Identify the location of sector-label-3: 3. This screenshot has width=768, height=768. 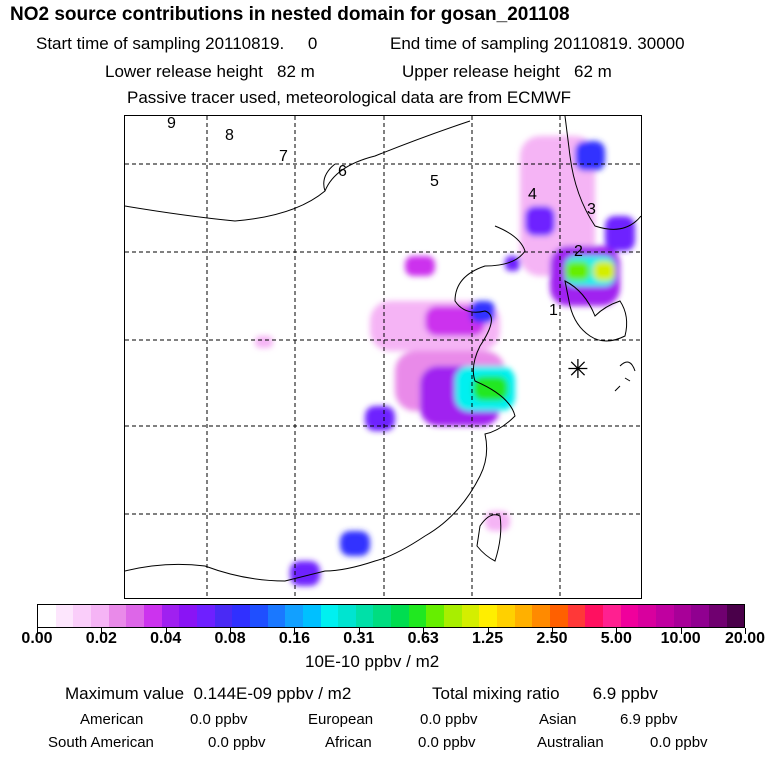
(591, 209).